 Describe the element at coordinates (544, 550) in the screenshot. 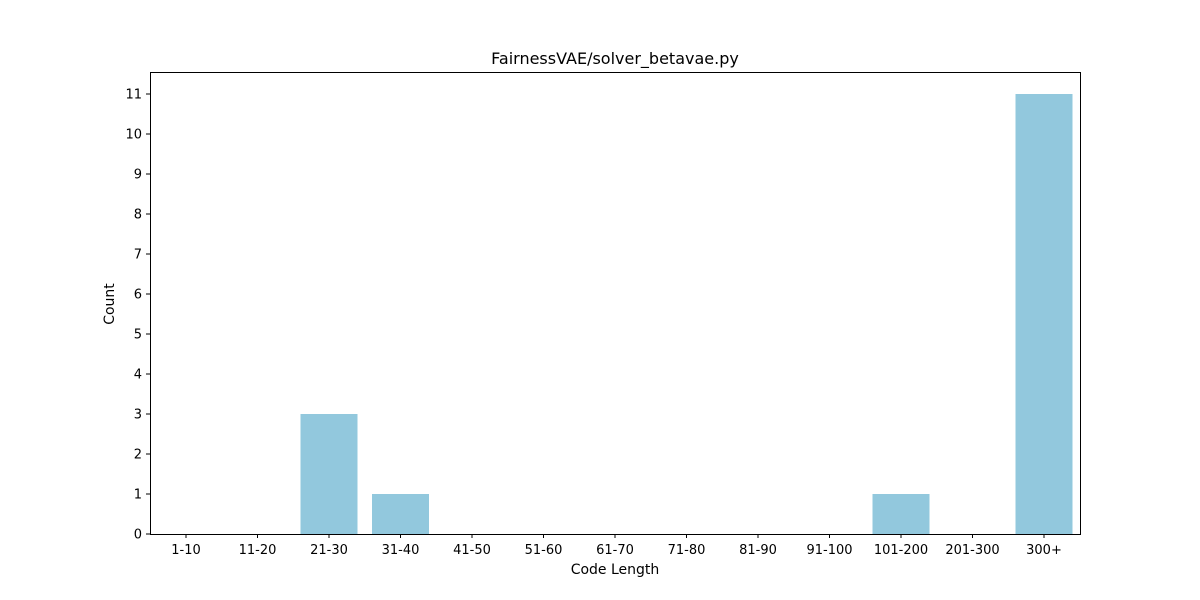

I see `x-tick-label: 51-60` at that location.